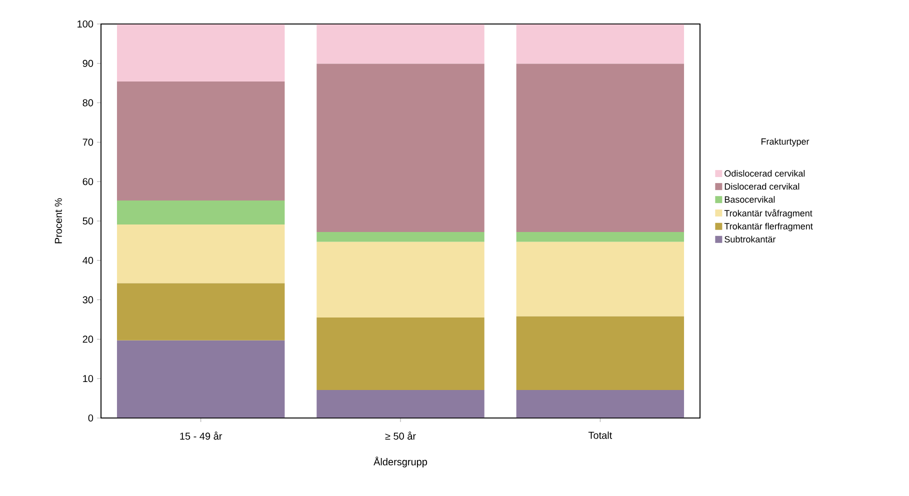 The height and width of the screenshot is (496, 909). Describe the element at coordinates (88, 339) in the screenshot. I see `y-tick-label: 20` at that location.